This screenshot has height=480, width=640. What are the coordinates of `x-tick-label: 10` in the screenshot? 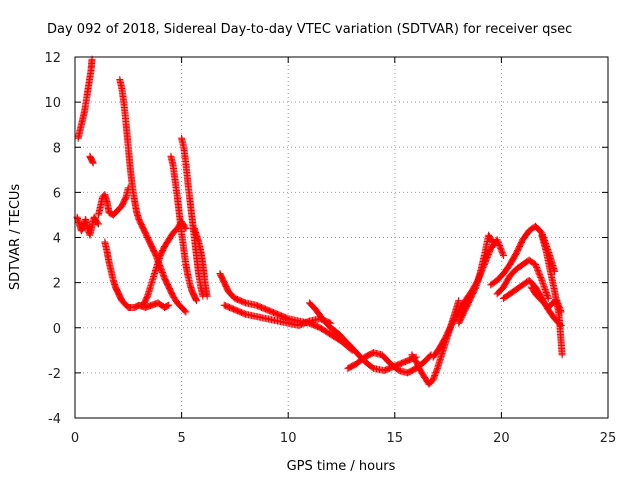 It's located at (288, 438).